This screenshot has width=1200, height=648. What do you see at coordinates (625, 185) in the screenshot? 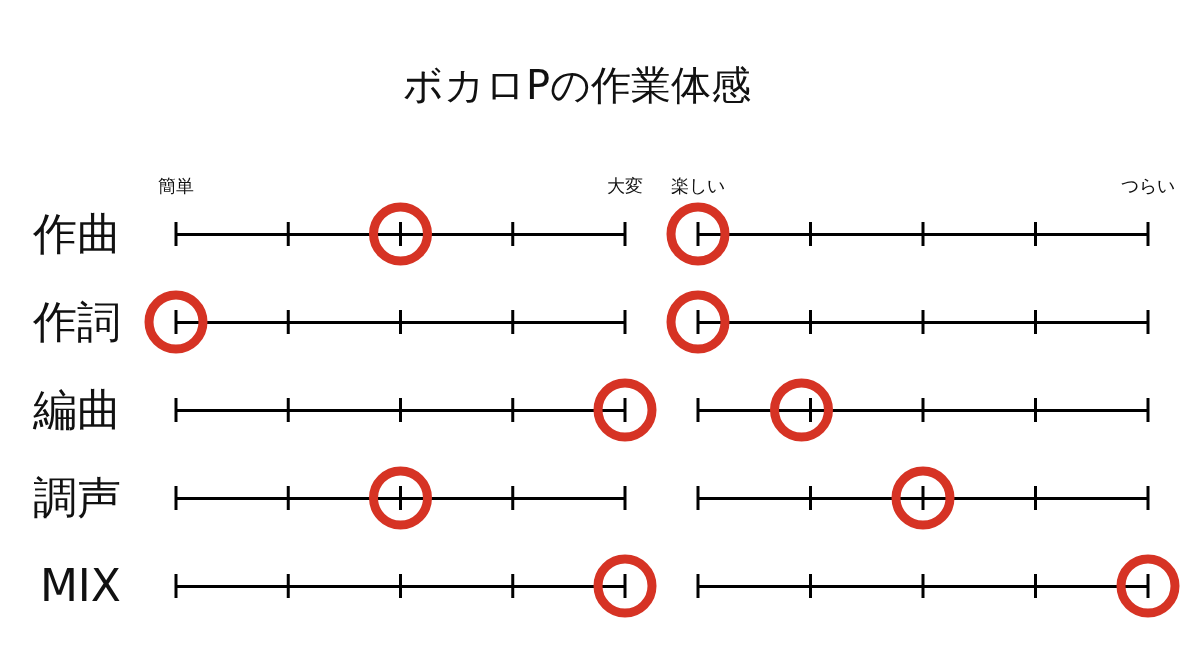
I see `annotation: 大変` at bounding box center [625, 185].